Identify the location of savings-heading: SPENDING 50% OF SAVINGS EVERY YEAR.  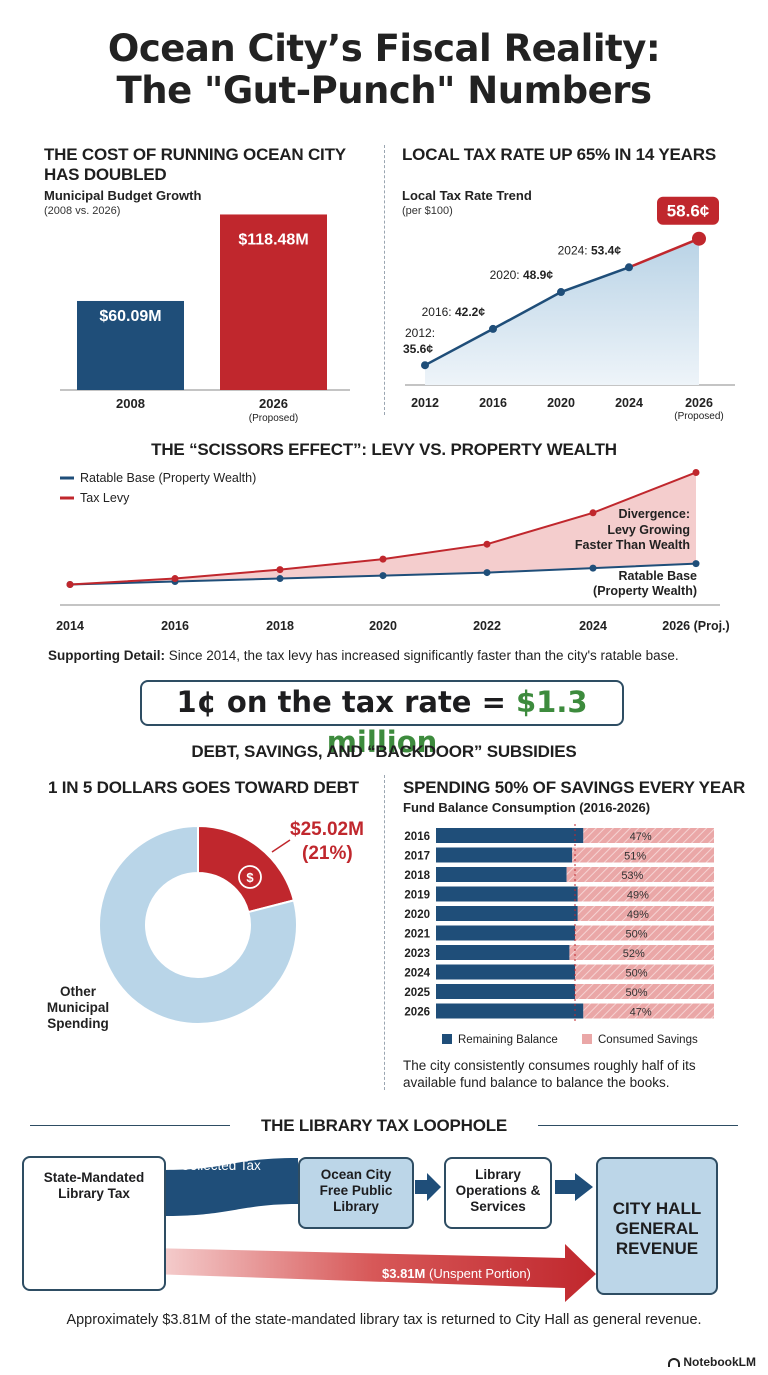
(574, 787).